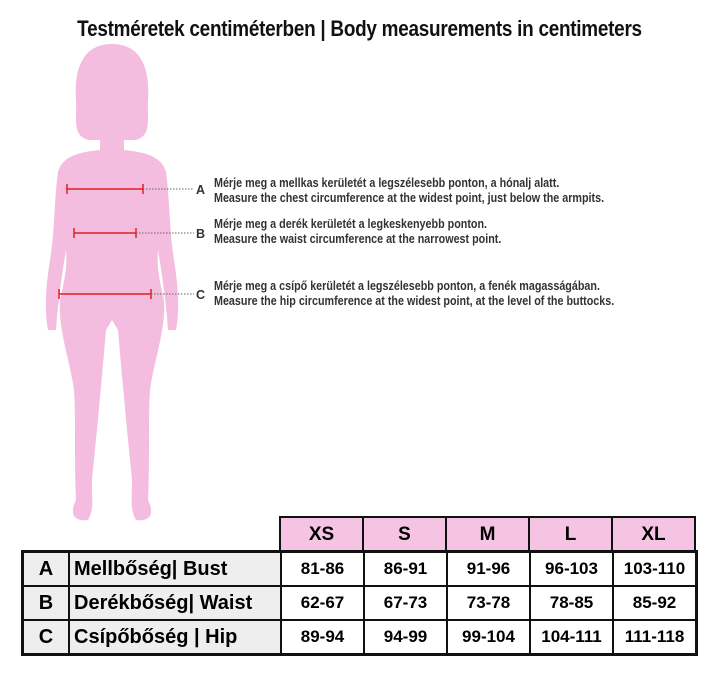 This screenshot has height=675, width=719. I want to click on cell: 111-118, so click(655, 637).